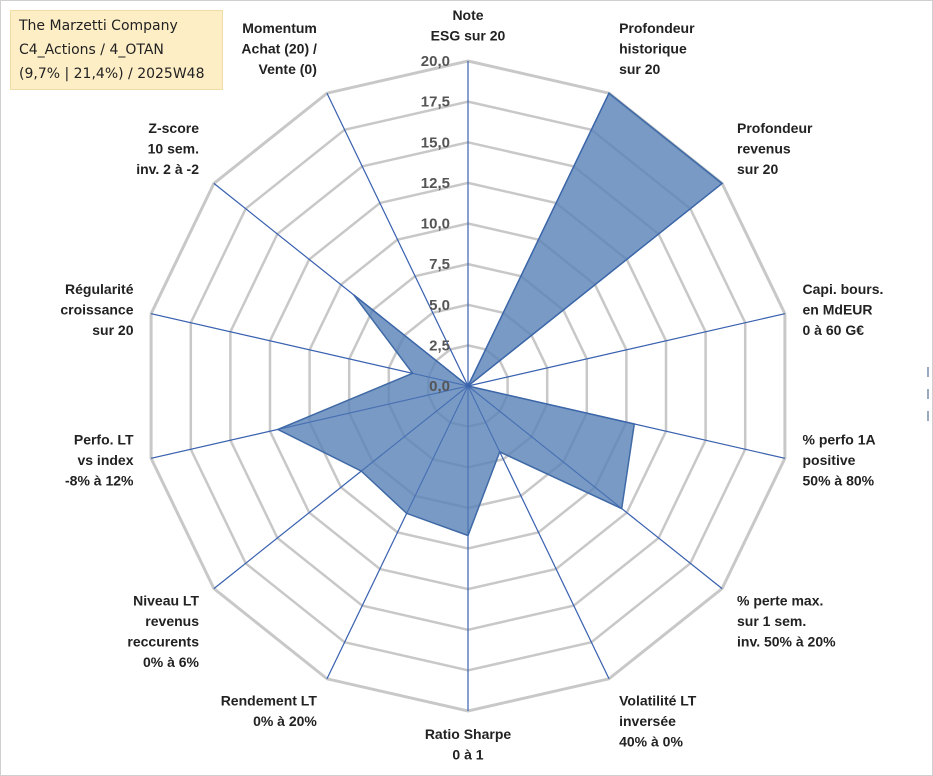 This screenshot has width=933, height=776. What do you see at coordinates (834, 330) in the screenshot?
I see `axis-label-line: 0 à 60 G€` at bounding box center [834, 330].